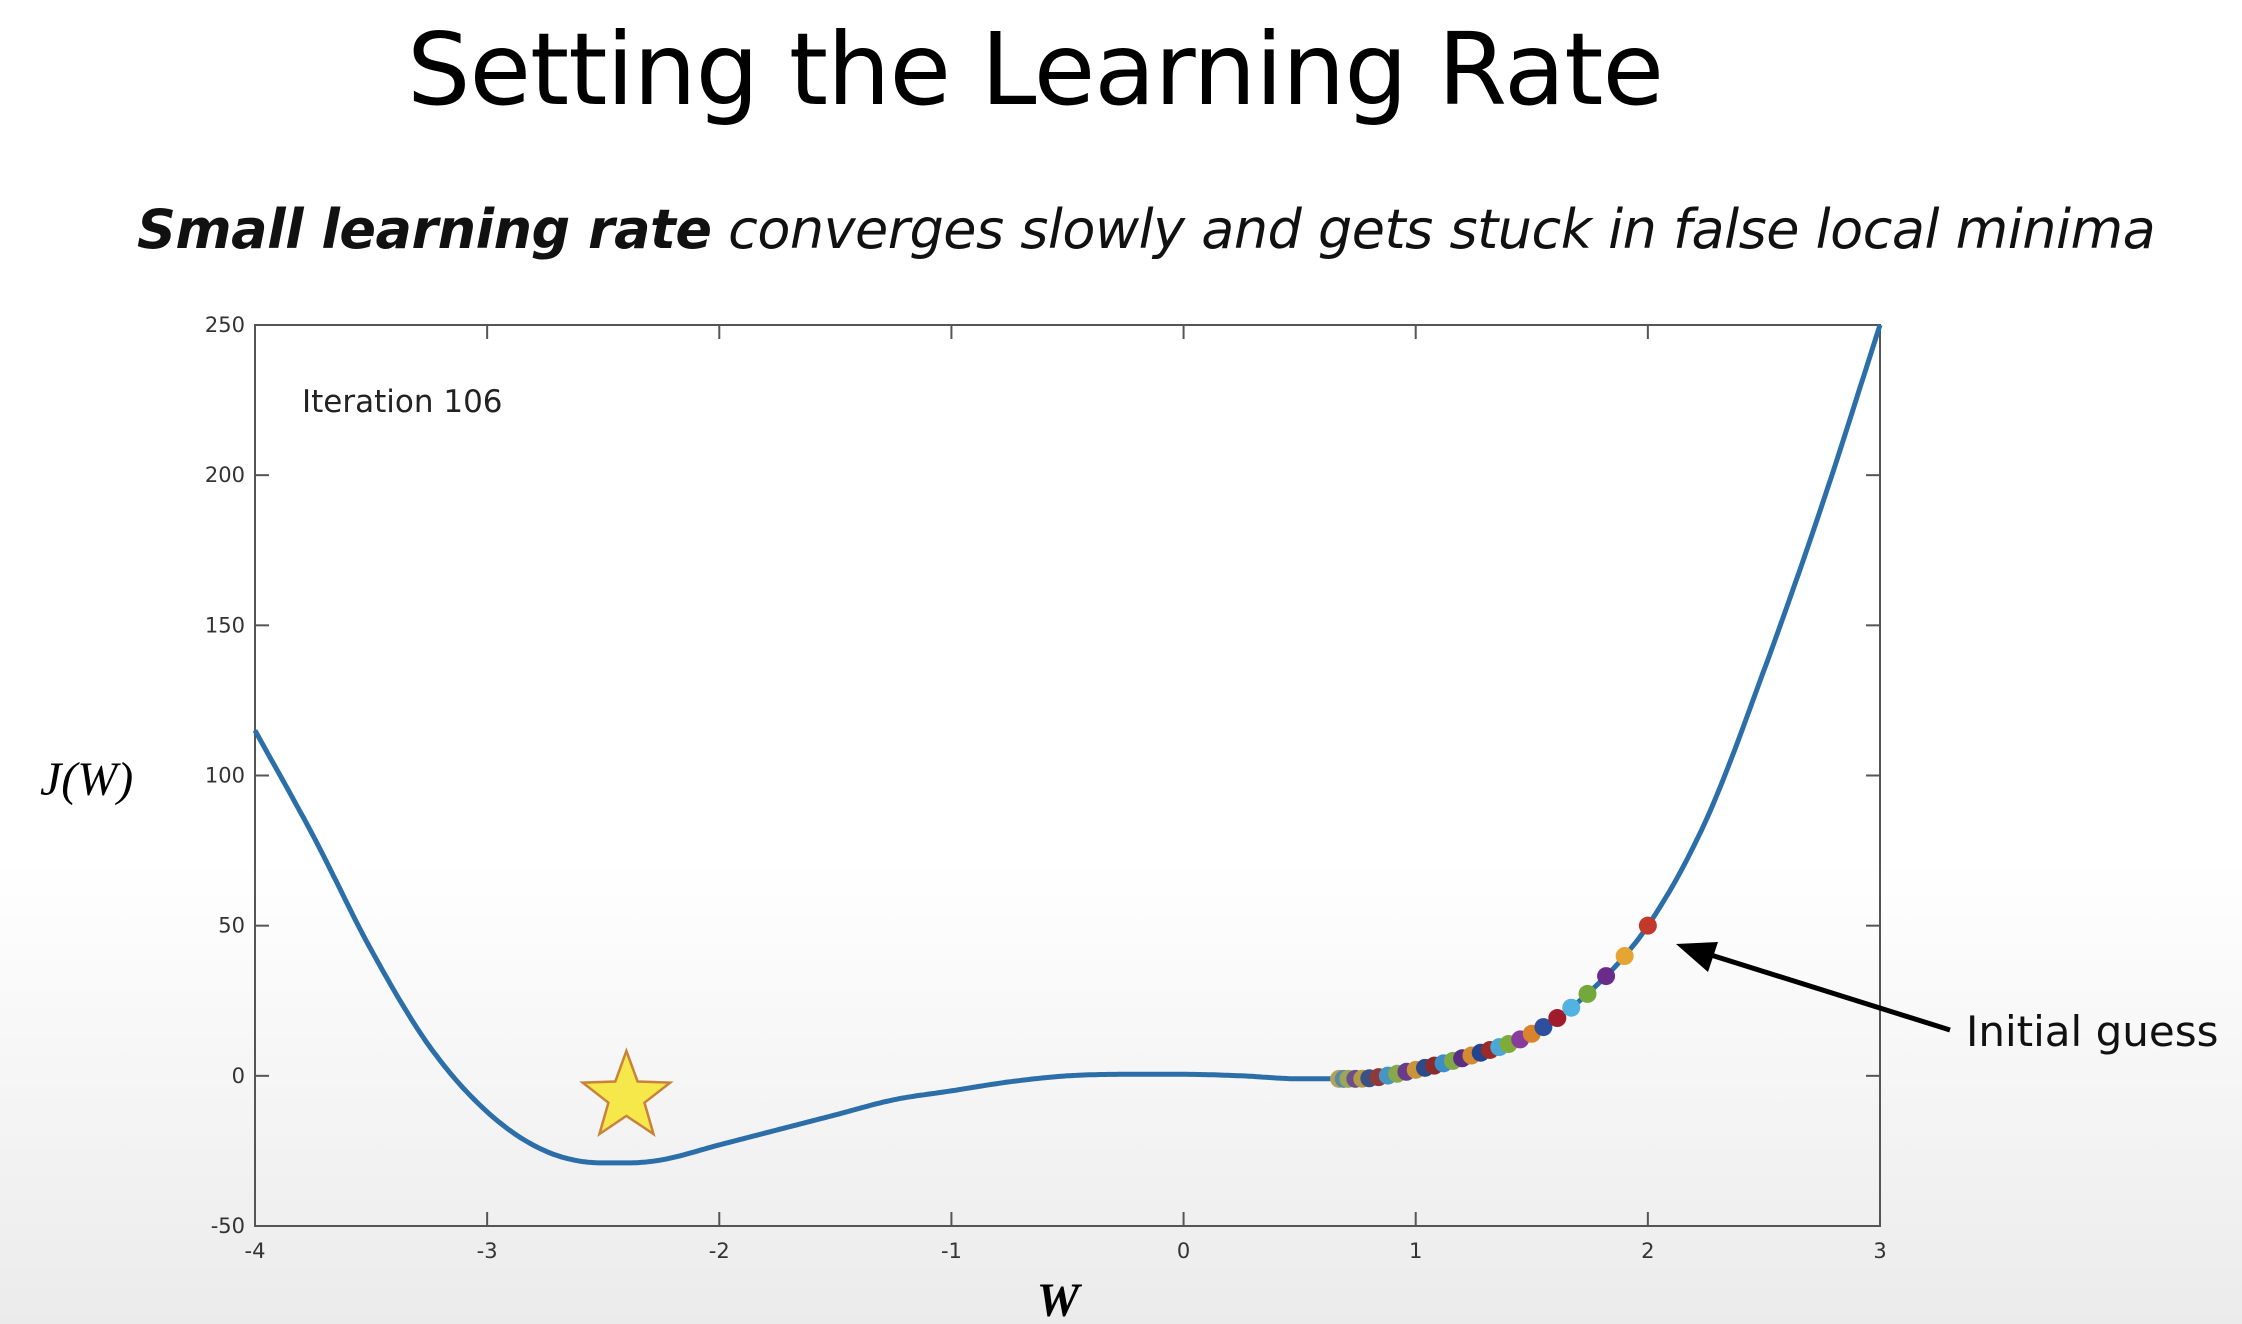 The width and height of the screenshot is (2242, 1324). I want to click on star-layer, so click(626, 1092).